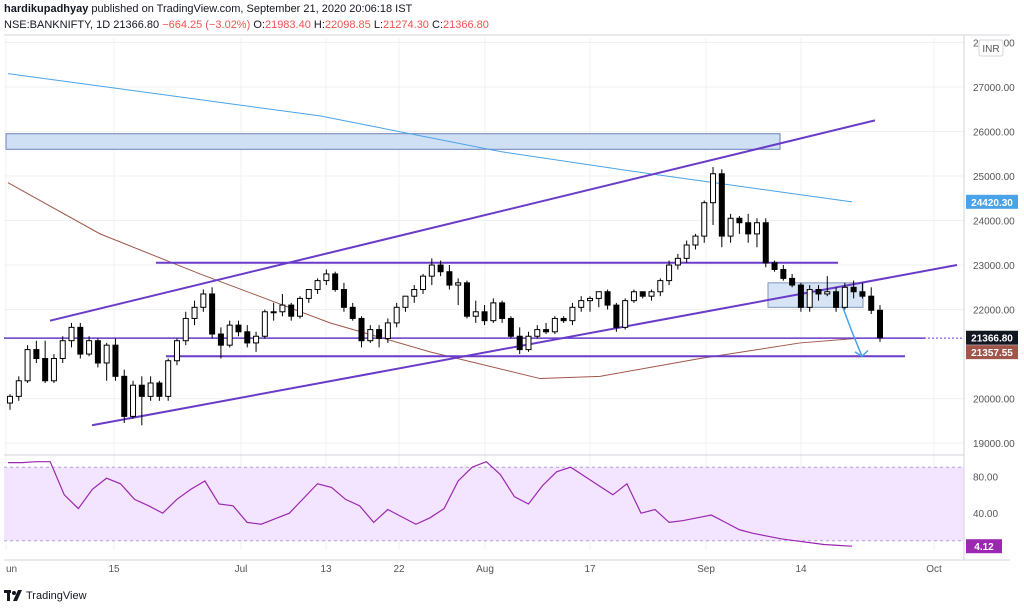 This screenshot has height=610, width=1024. I want to click on rsi-badge-label: 4.12, so click(984, 547).